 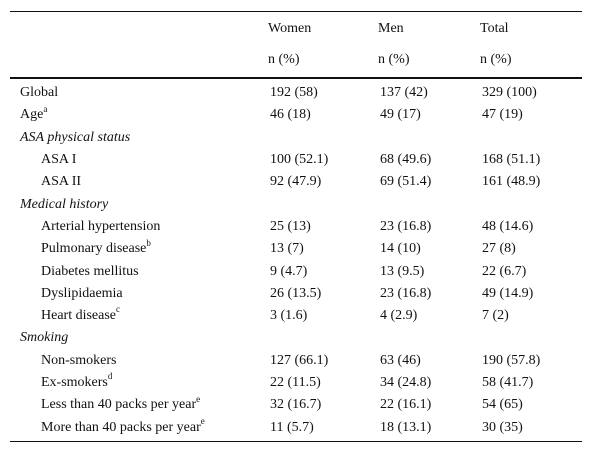 What do you see at coordinates (32, 115) in the screenshot?
I see `row-label: Age` at bounding box center [32, 115].